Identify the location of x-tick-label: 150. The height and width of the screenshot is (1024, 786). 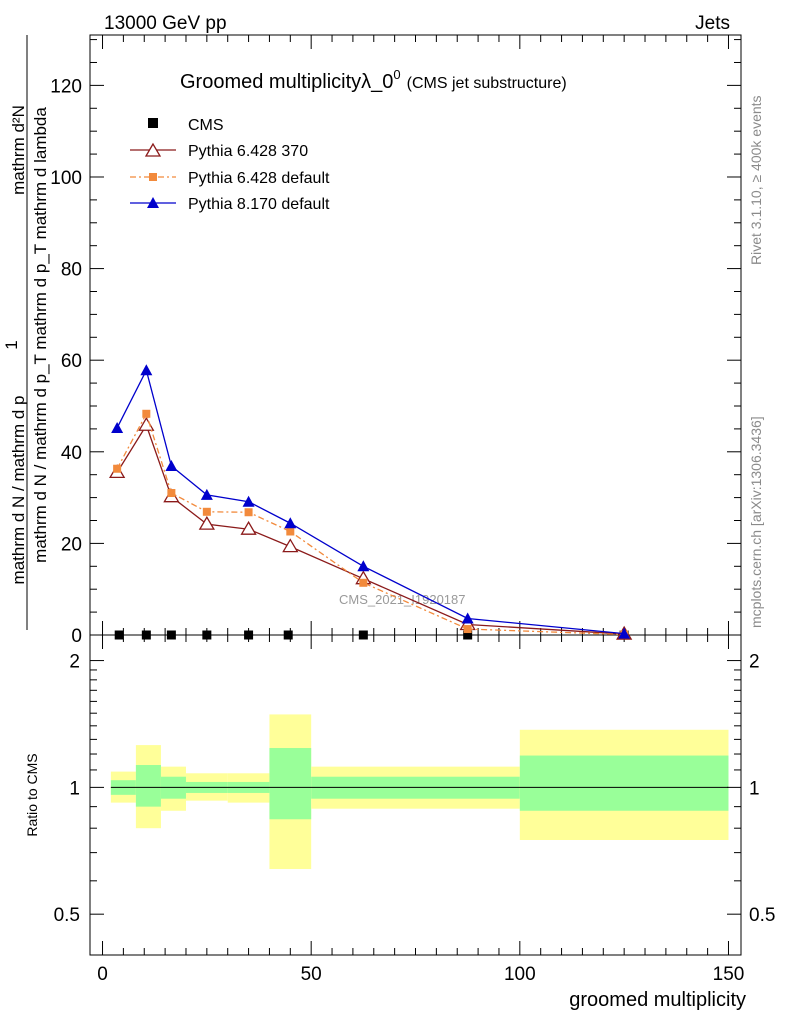
(729, 974).